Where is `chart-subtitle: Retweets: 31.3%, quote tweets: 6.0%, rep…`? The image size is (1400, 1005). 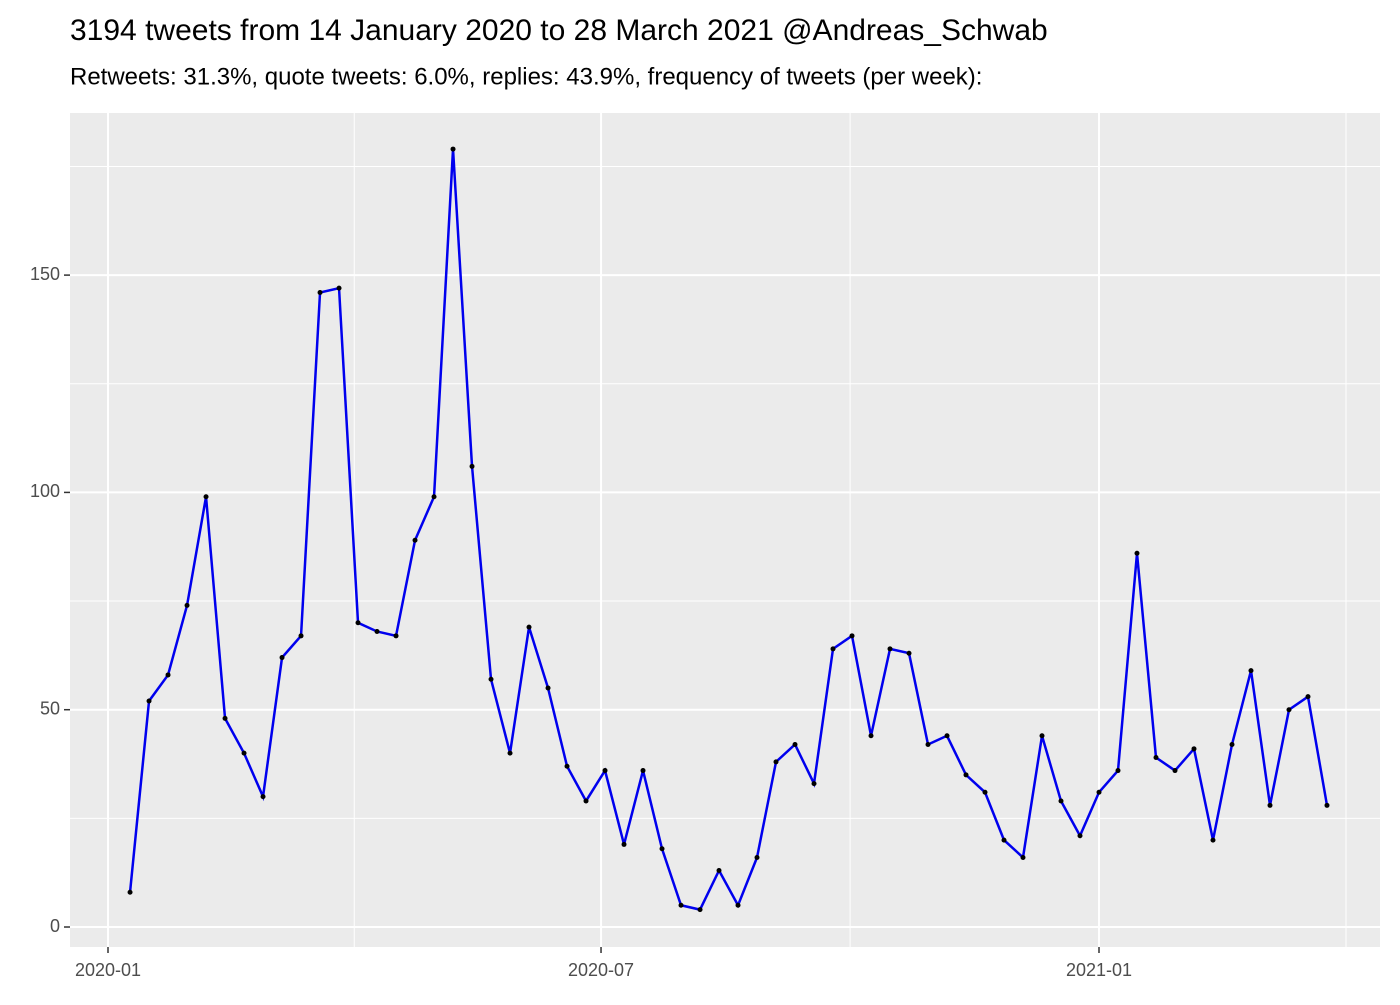
chart-subtitle: Retweets: 31.3%, quote tweets: 6.0%, rep… is located at coordinates (526, 76).